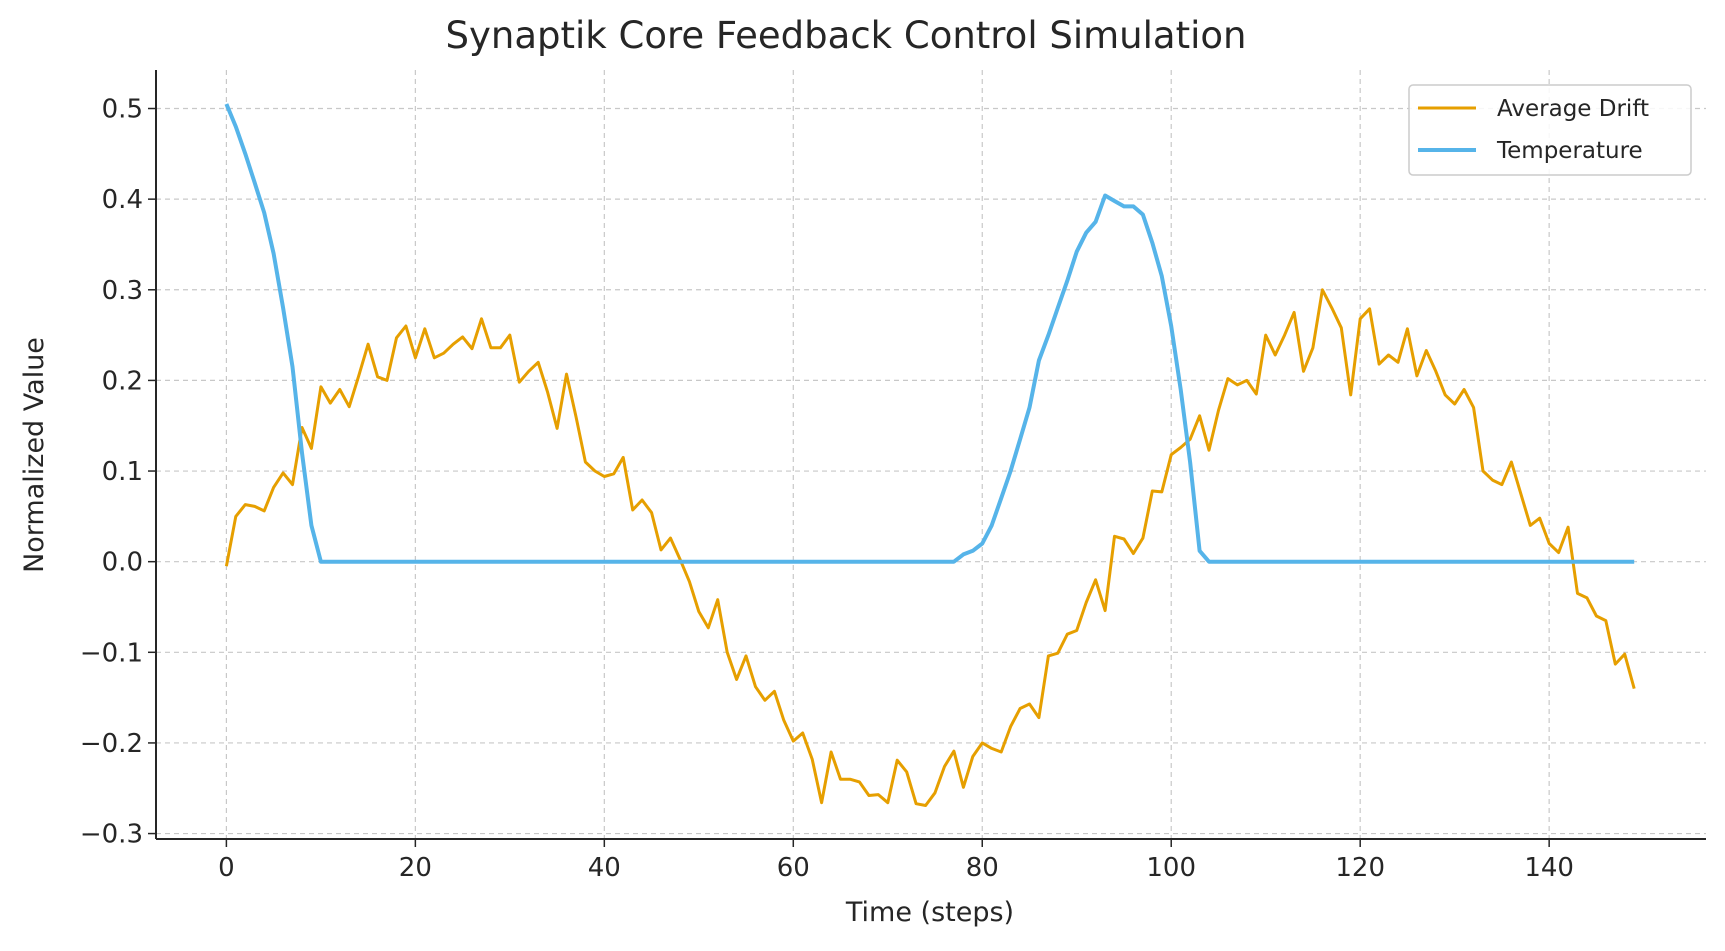 Image resolution: width=1725 pixels, height=951 pixels. What do you see at coordinates (122, 381) in the screenshot?
I see `y-tick-label: 0.2` at bounding box center [122, 381].